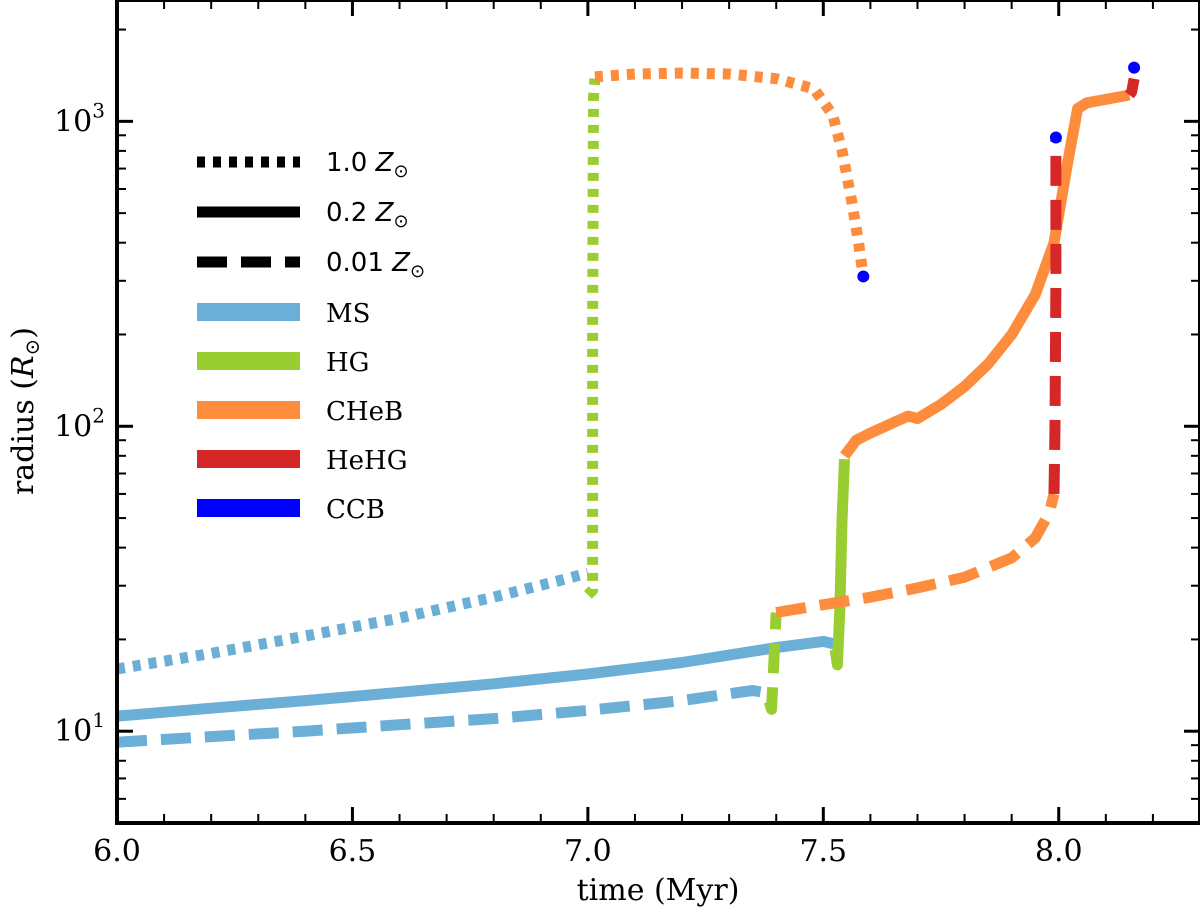 This screenshot has height=911, width=1200. Describe the element at coordinates (355, 510) in the screenshot. I see `legend-label-ccb: CCB` at that location.